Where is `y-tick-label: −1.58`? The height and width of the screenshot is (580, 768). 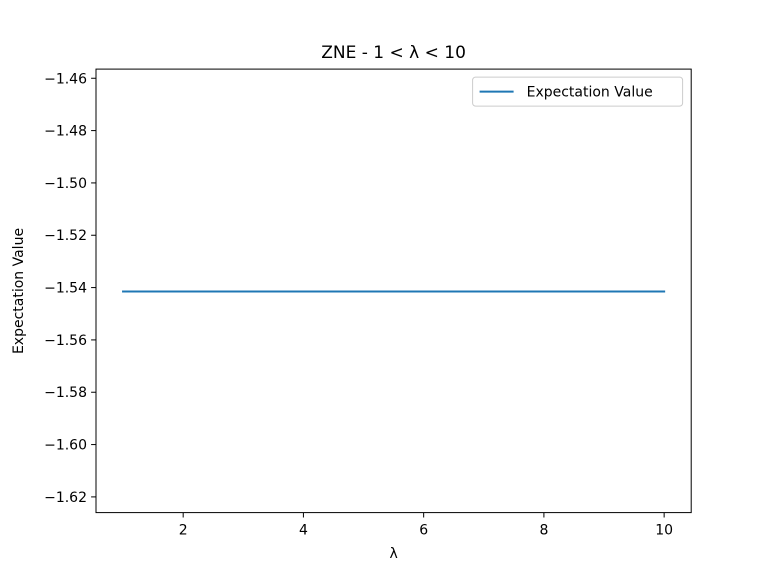
y-tick-label: −1.58 is located at coordinates (65, 393).